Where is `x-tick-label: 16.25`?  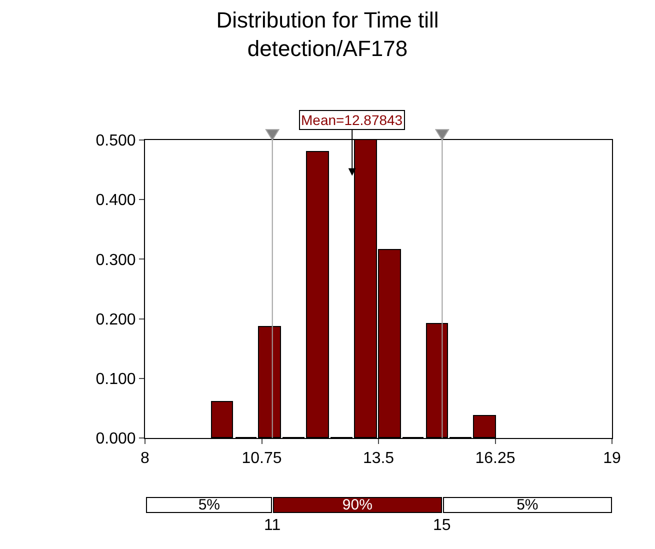
x-tick-label: 16.25 is located at coordinates (495, 459).